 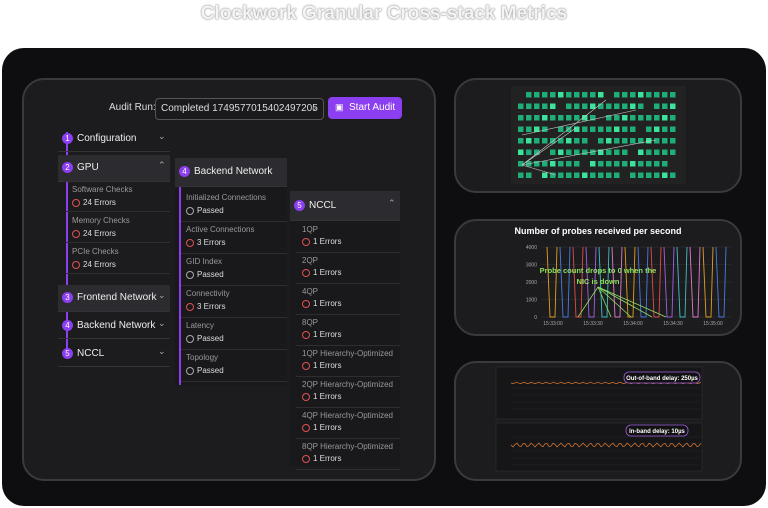 What do you see at coordinates (662, 379) in the screenshot?
I see `delay-label: Out-of-band delay: 250µs` at bounding box center [662, 379].